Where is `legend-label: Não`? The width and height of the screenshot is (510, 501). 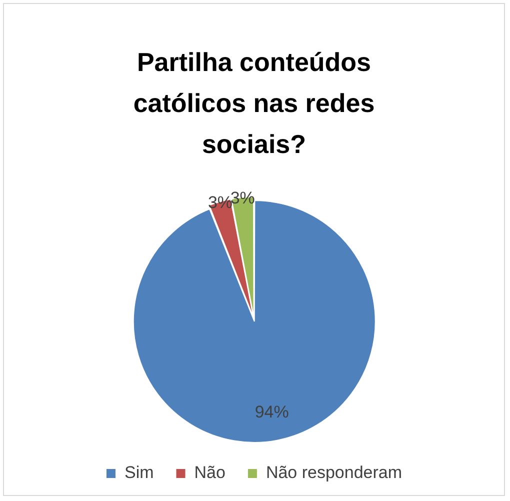
legend-label: Não is located at coordinates (210, 472).